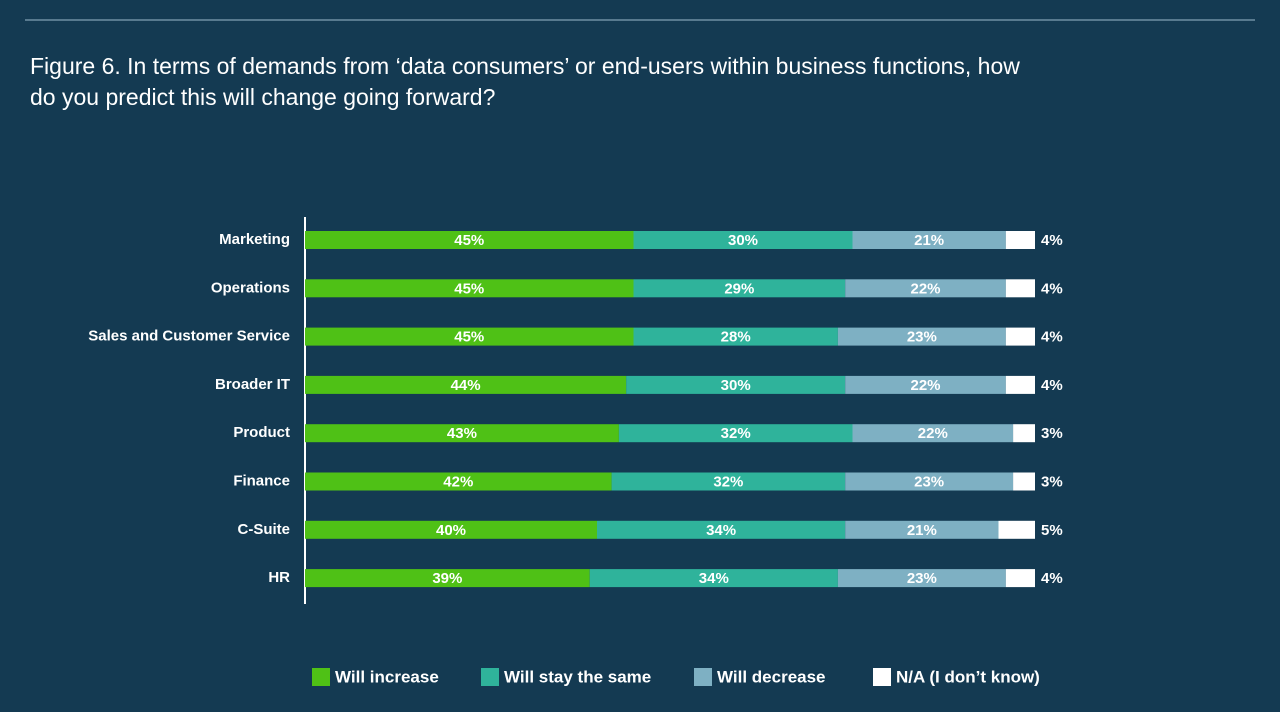 This screenshot has height=712, width=1280. I want to click on value-label: 44%, so click(466, 385).